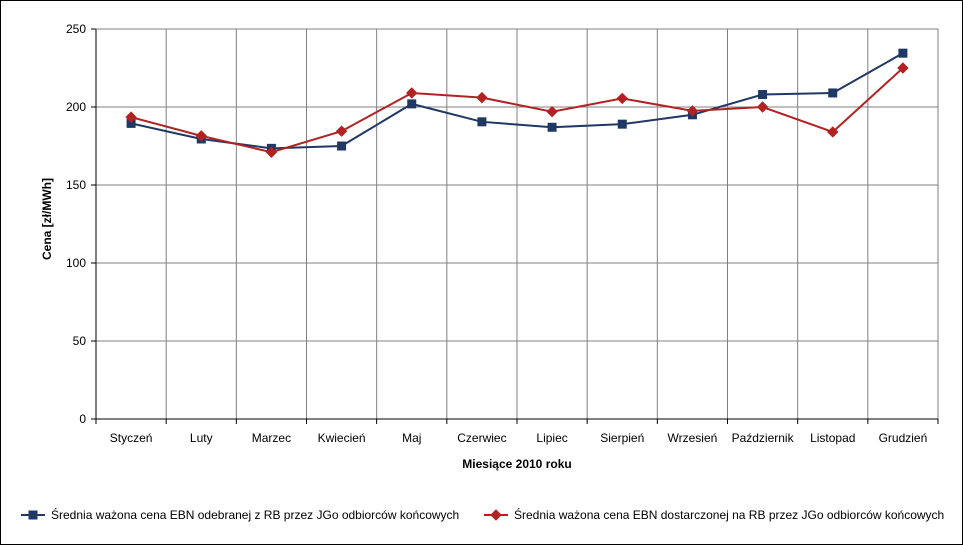 Image resolution: width=963 pixels, height=549 pixels. What do you see at coordinates (76, 107) in the screenshot?
I see `y-tick-label: 200` at bounding box center [76, 107].